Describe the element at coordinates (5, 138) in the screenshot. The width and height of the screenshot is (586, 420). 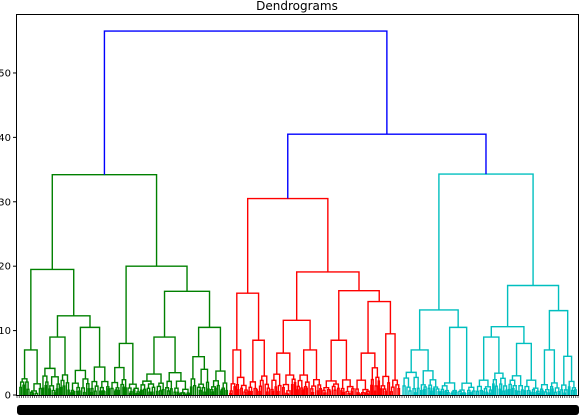
I see `y-tick-label: 40` at that location.